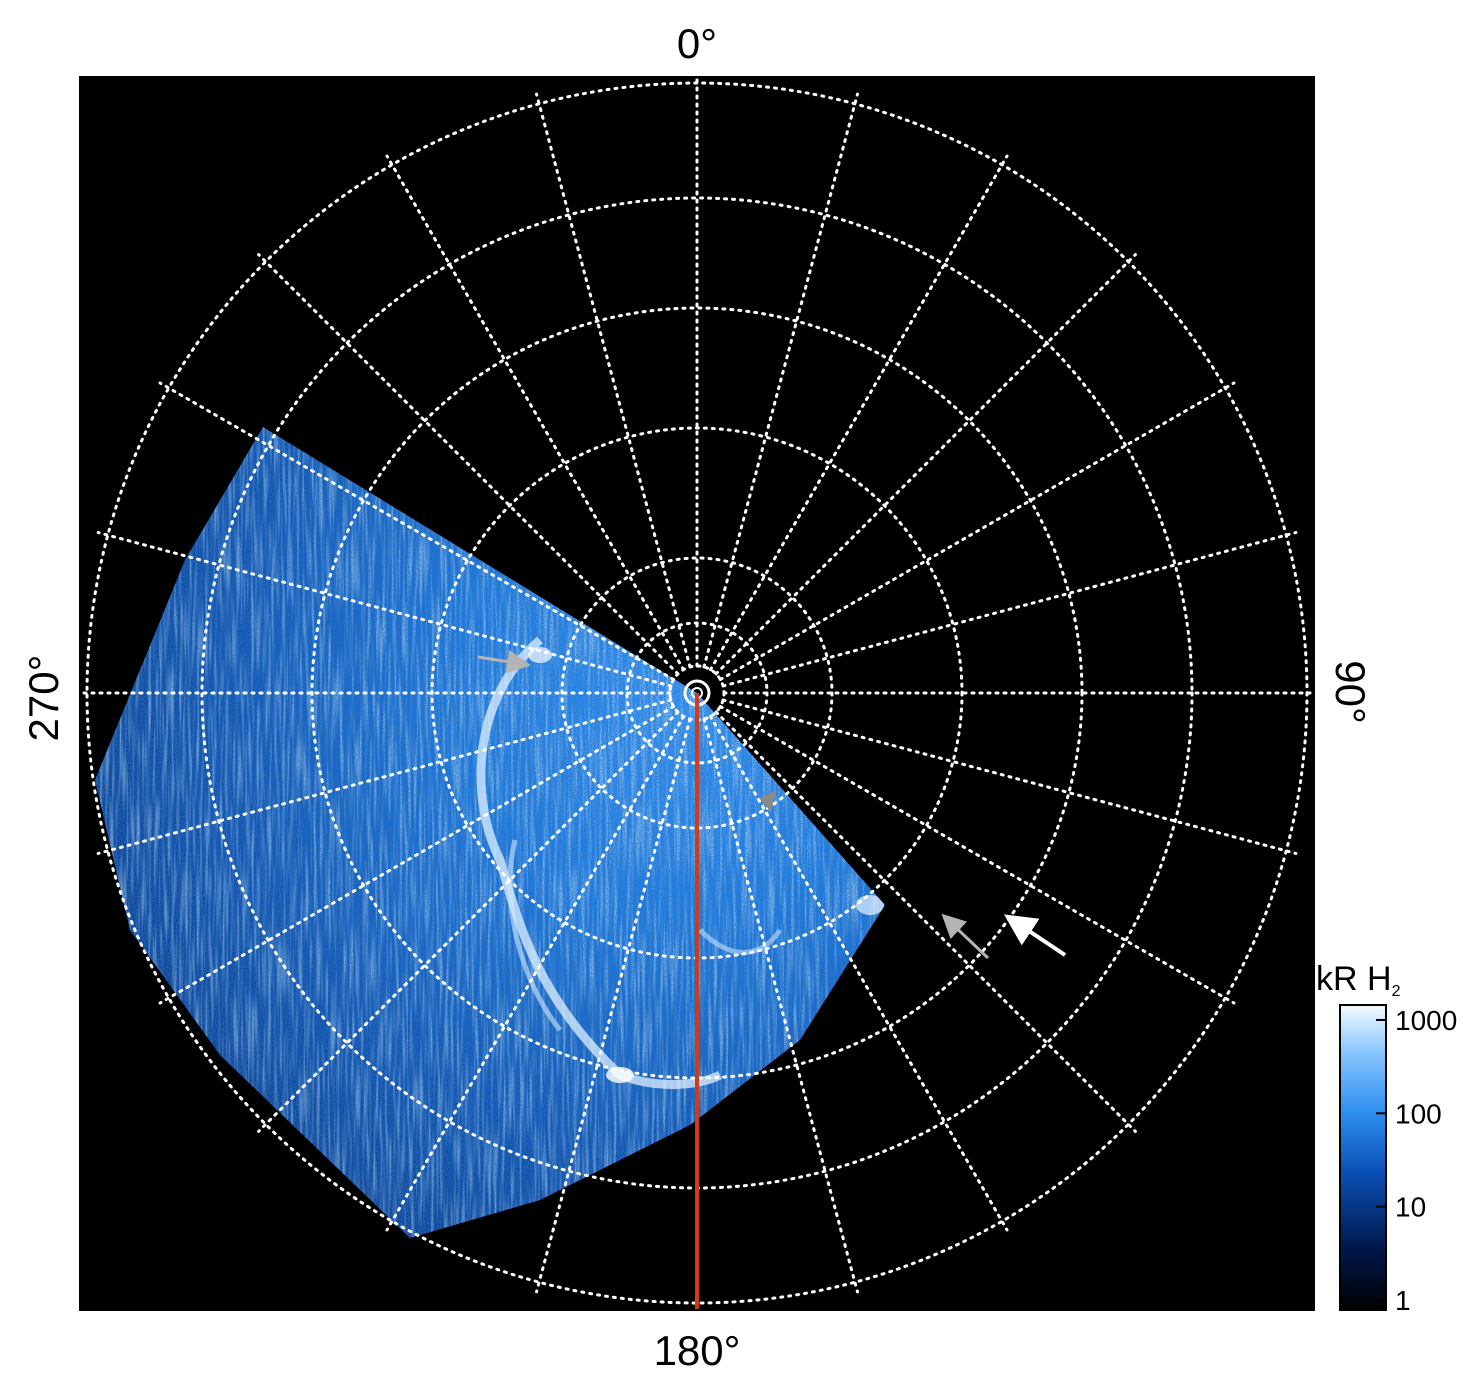 This screenshot has width=1481, height=1386. Describe the element at coordinates (504, 661) in the screenshot. I see `grey-arrow-left` at that location.